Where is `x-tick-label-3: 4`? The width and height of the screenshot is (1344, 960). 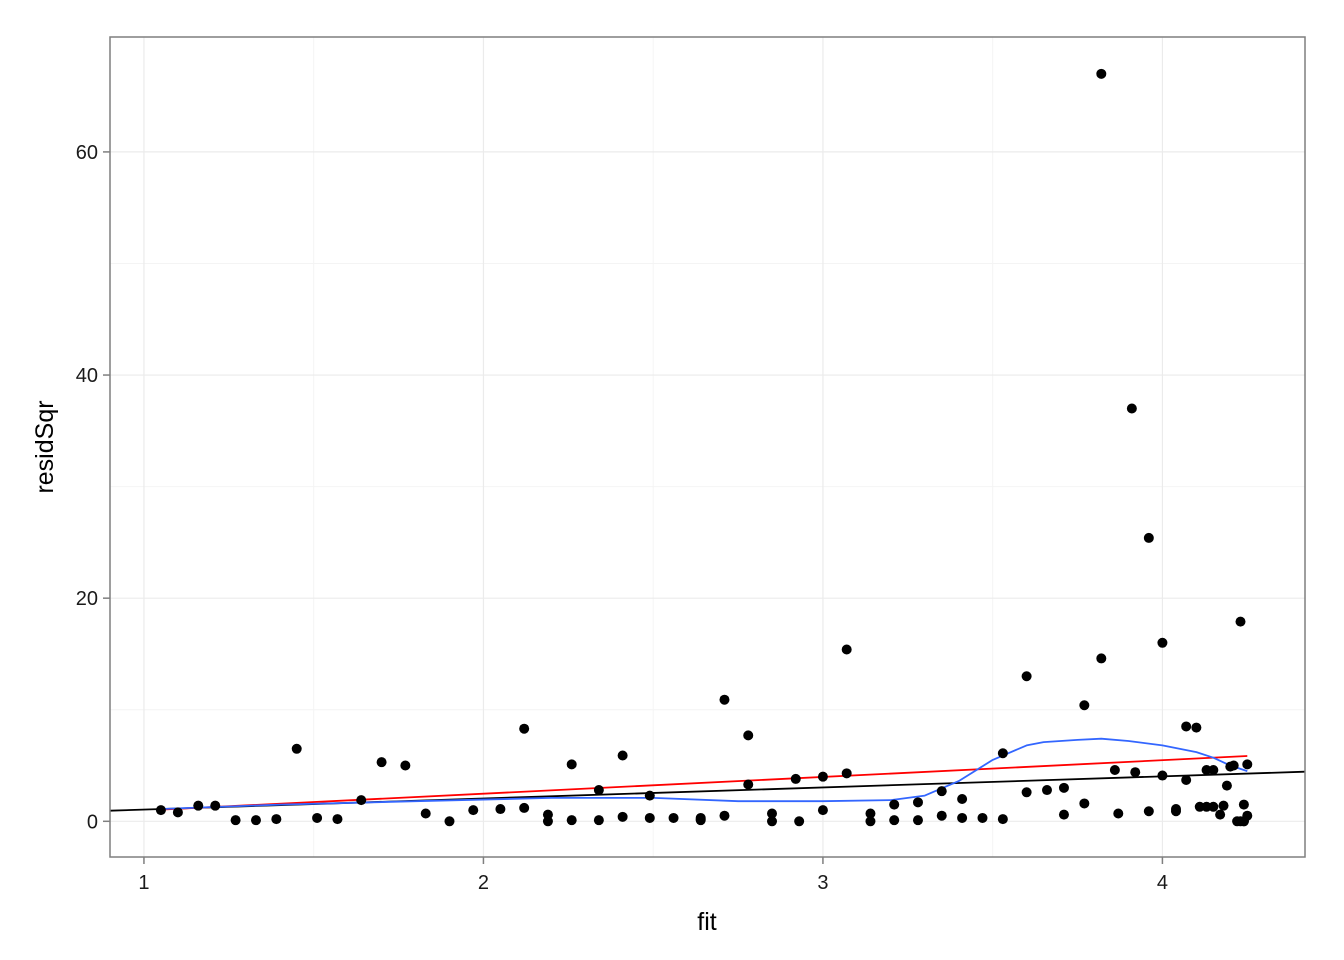
x-tick-label-3: 4 is located at coordinates (1162, 883).